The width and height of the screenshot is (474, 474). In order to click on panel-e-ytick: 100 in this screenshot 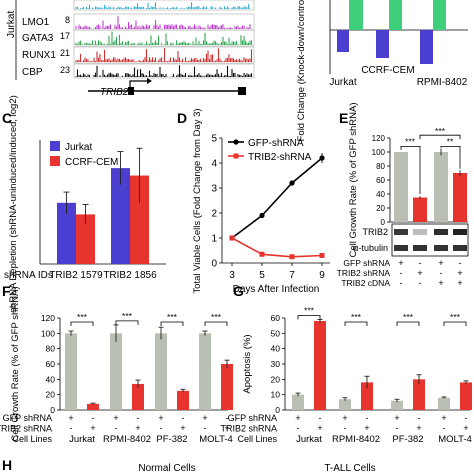, I will do `click(379, 152)`.